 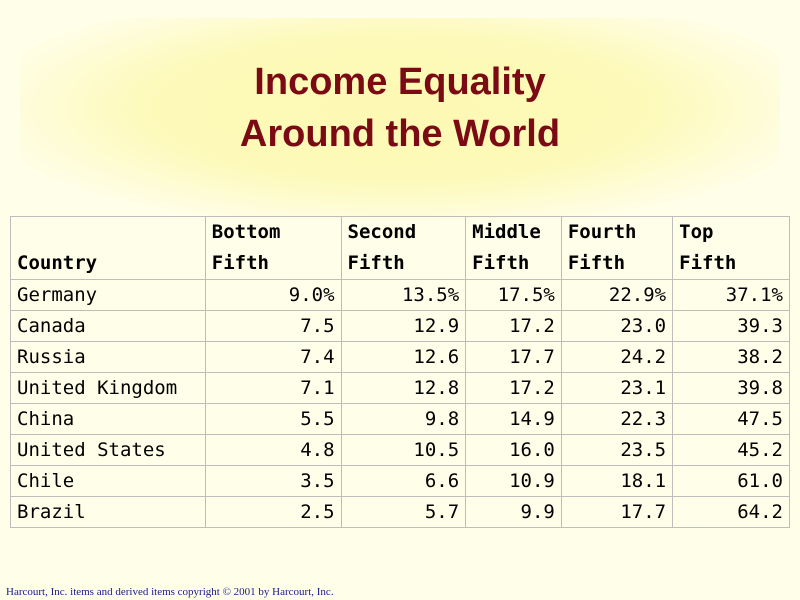 I want to click on fourth-fifth-cell: 23.5, so click(x=617, y=450).